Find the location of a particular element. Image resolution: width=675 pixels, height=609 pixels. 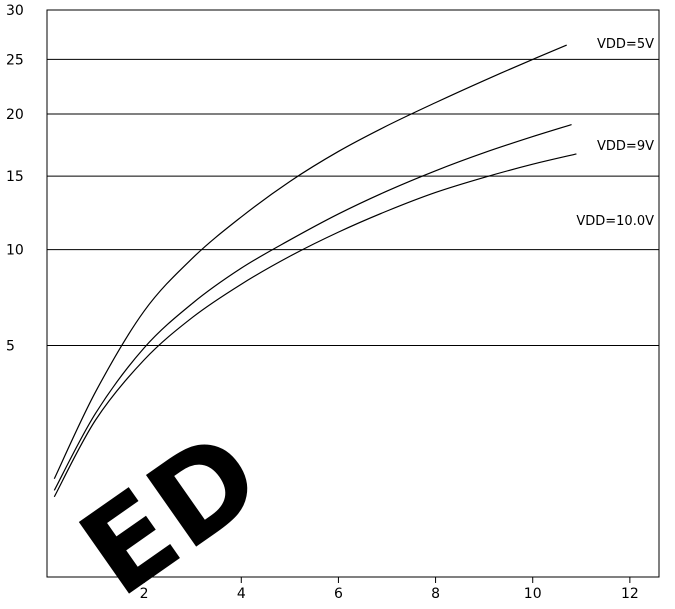

y-tick-label-10: 10 is located at coordinates (15, 251).